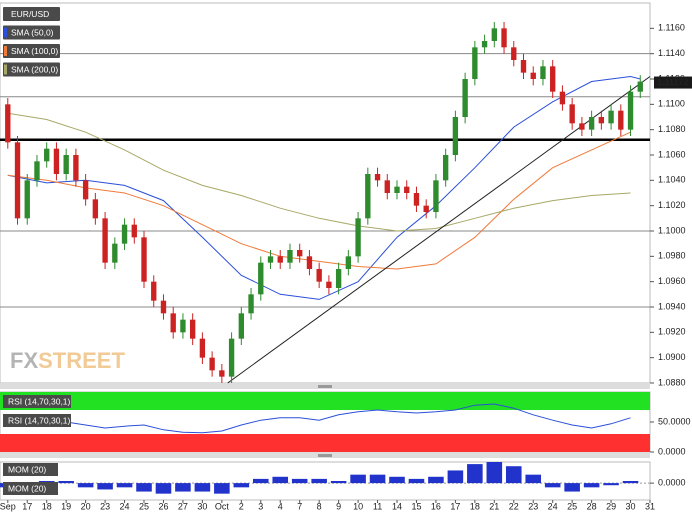 This screenshot has height=512, width=692. I want to click on x-tick-label: 26, so click(163, 506).